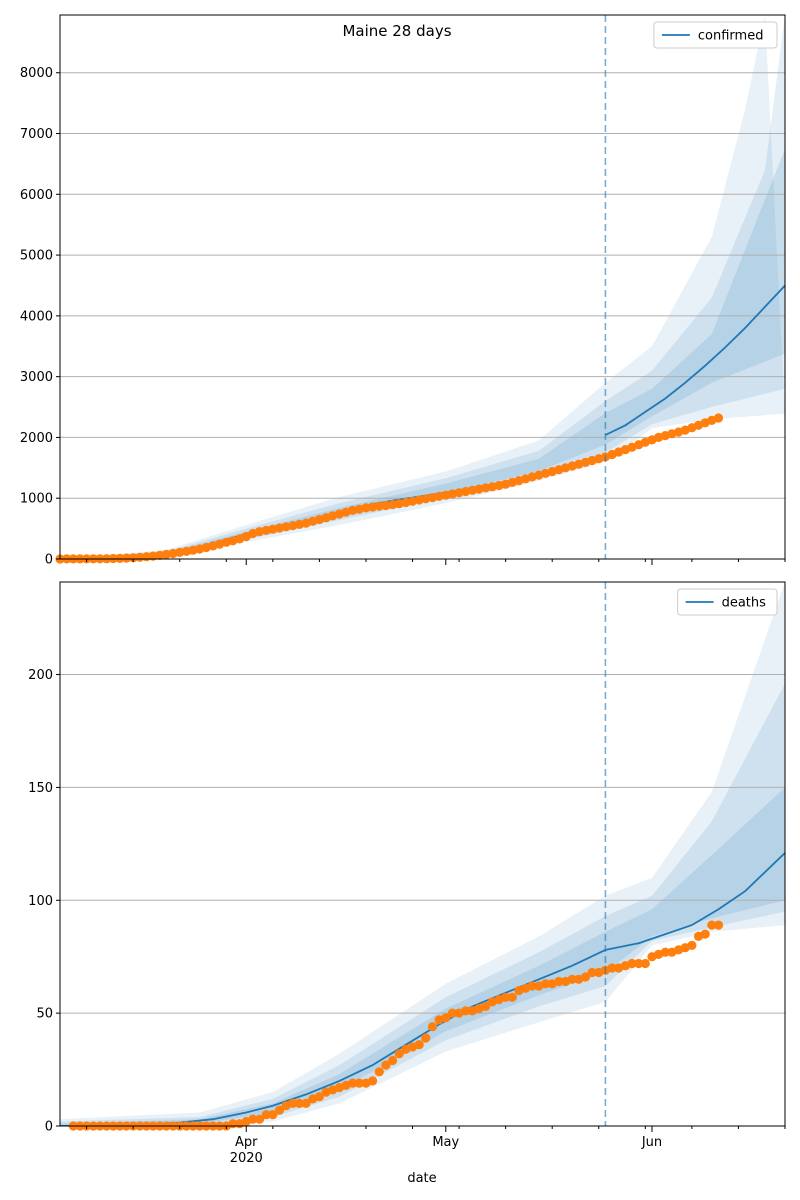 The height and width of the screenshot is (1200, 800). I want to click on y-tick-label: 100, so click(40, 901).